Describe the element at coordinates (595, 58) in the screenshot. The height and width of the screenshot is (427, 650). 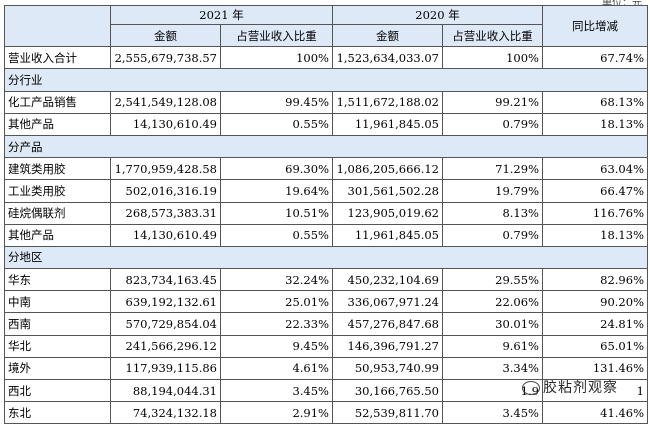
I see `yoy-change: 67.74%` at that location.